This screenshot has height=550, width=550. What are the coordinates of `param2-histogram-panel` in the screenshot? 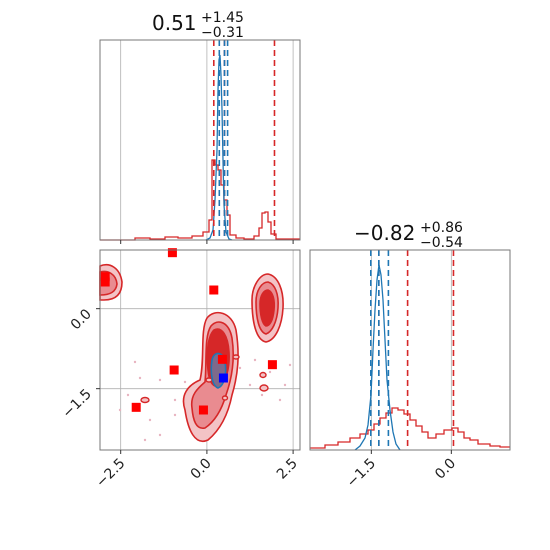 It's located at (410, 351).